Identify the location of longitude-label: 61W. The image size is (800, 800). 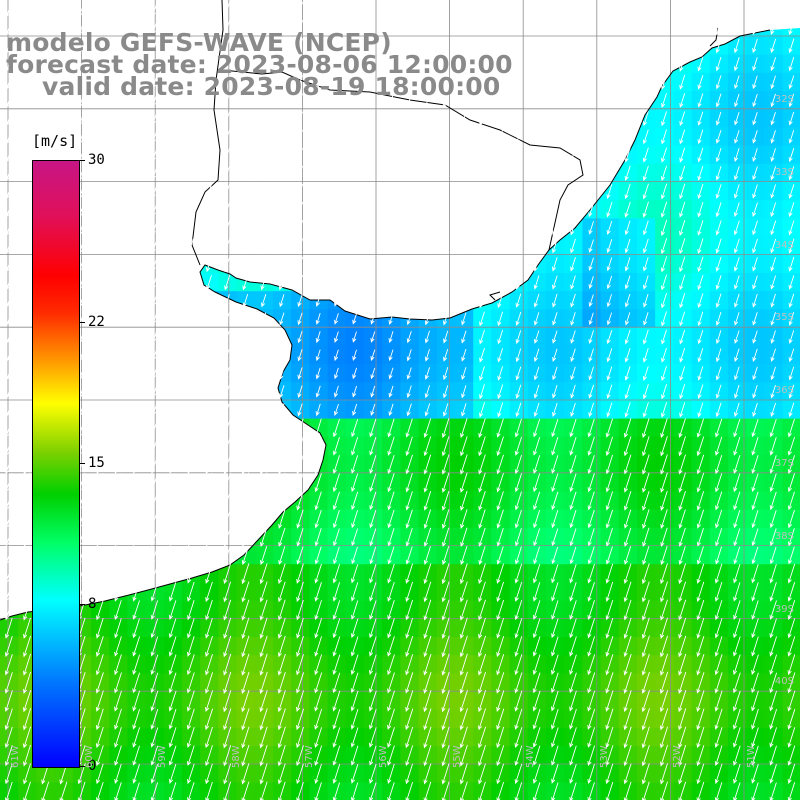
(15, 756).